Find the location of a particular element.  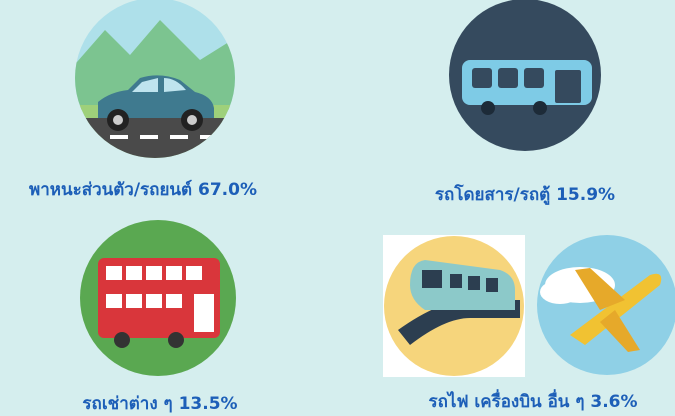

label: รถโดยสาร/รถตู้ 15.9% is located at coordinates (525, 195).